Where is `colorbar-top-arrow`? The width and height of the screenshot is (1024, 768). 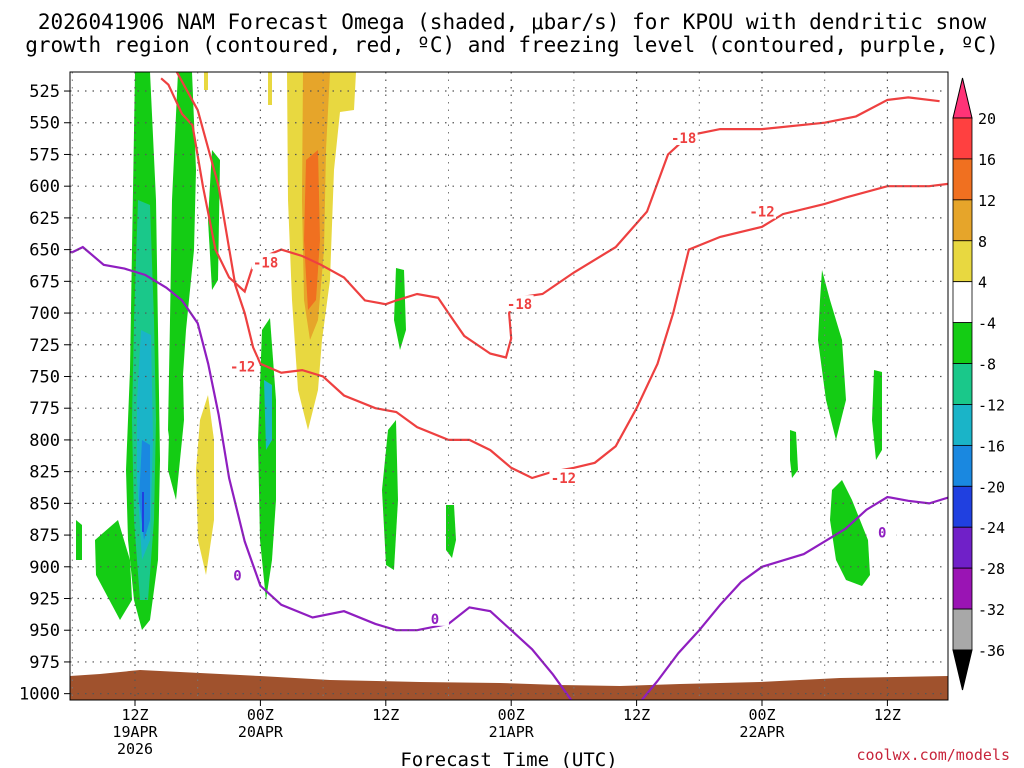 colorbar-top-arrow is located at coordinates (962, 98).